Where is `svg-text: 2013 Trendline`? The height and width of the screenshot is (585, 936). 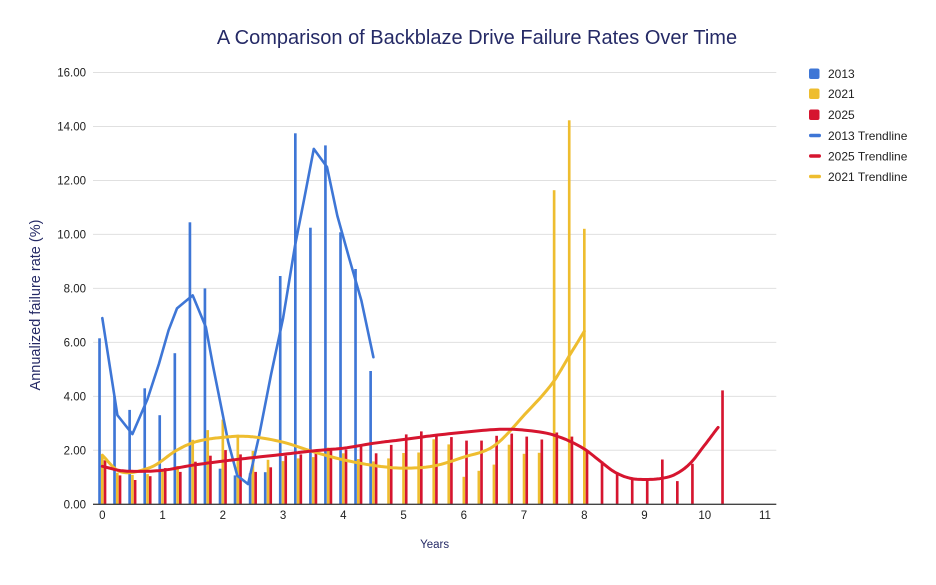
svg-text: 2013 Trendline is located at coordinates (868, 136).